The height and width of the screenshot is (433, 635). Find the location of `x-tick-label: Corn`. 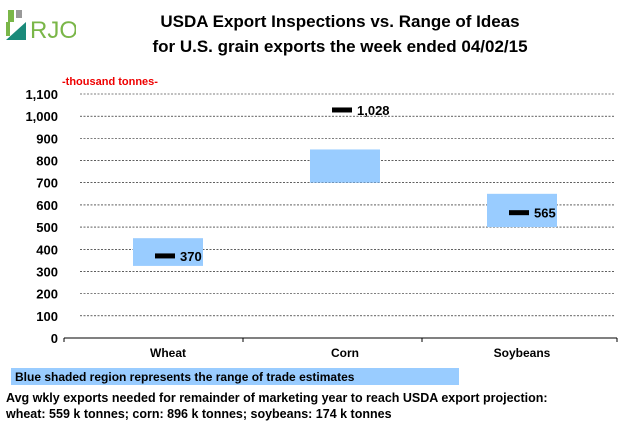

x-tick-label: Corn is located at coordinates (345, 353).